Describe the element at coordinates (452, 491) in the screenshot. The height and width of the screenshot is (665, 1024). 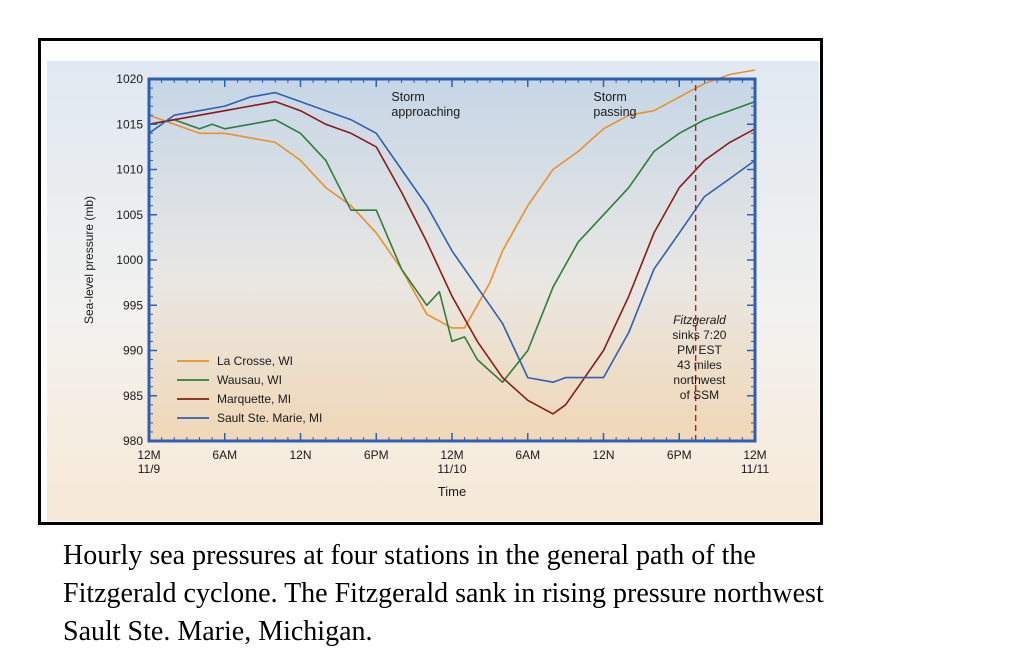
I see `x-axis-label: Time` at that location.